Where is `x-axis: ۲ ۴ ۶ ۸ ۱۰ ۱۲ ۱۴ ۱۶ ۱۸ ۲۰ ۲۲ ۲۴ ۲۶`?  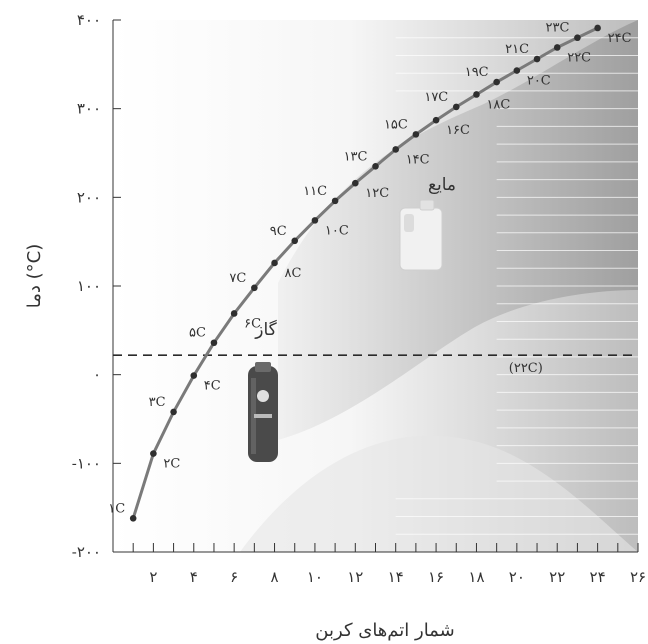
x-axis: ۲ ۴ ۶ ۸ ۱۰ ۱۲ ۱۴ ۱۶ ۱۸ ۲۰ ۲۲ ۲۴ ۲۶ is located at coordinates (389, 564).